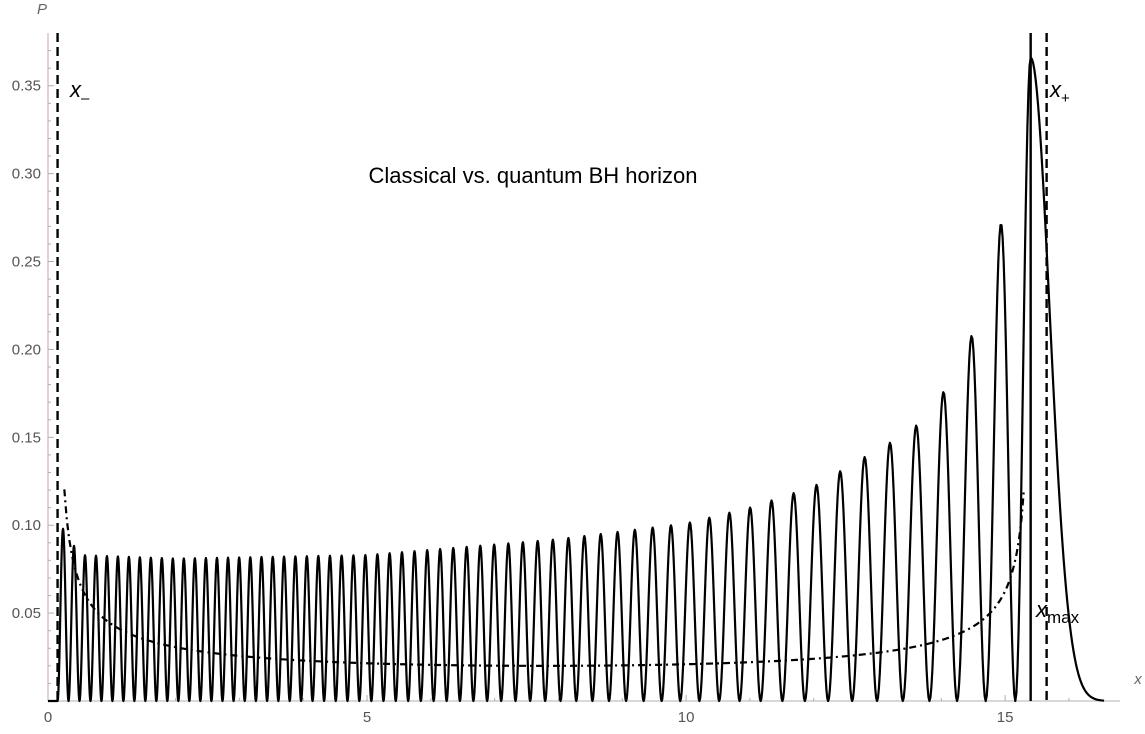 Image resolution: width=1145 pixels, height=734 pixels. I want to click on y-axis-label: P, so click(42, 9).